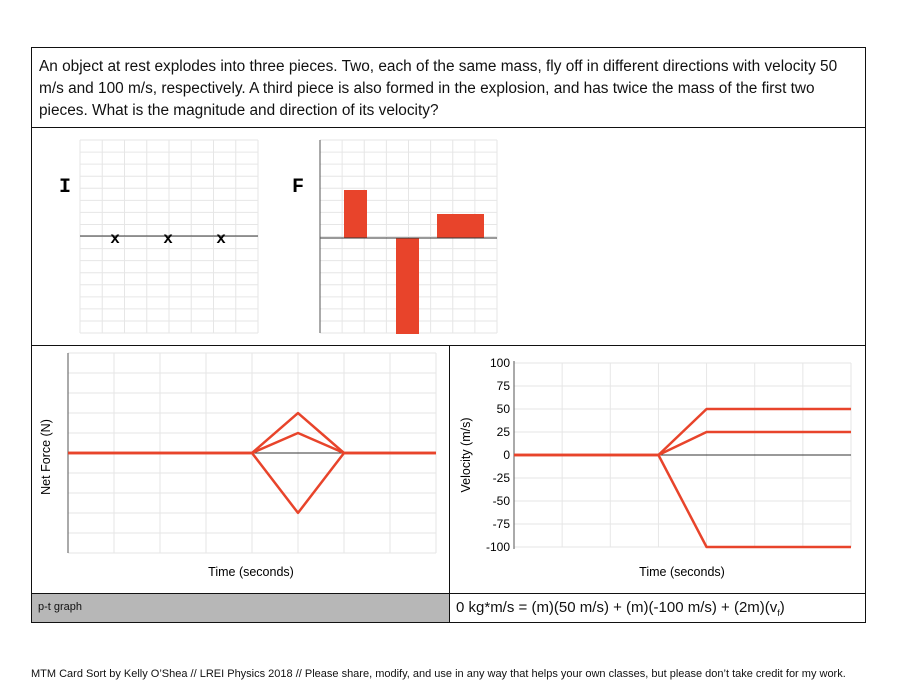 This screenshot has height=695, width=900. I want to click on velocity-tick-label: -75, so click(502, 524).